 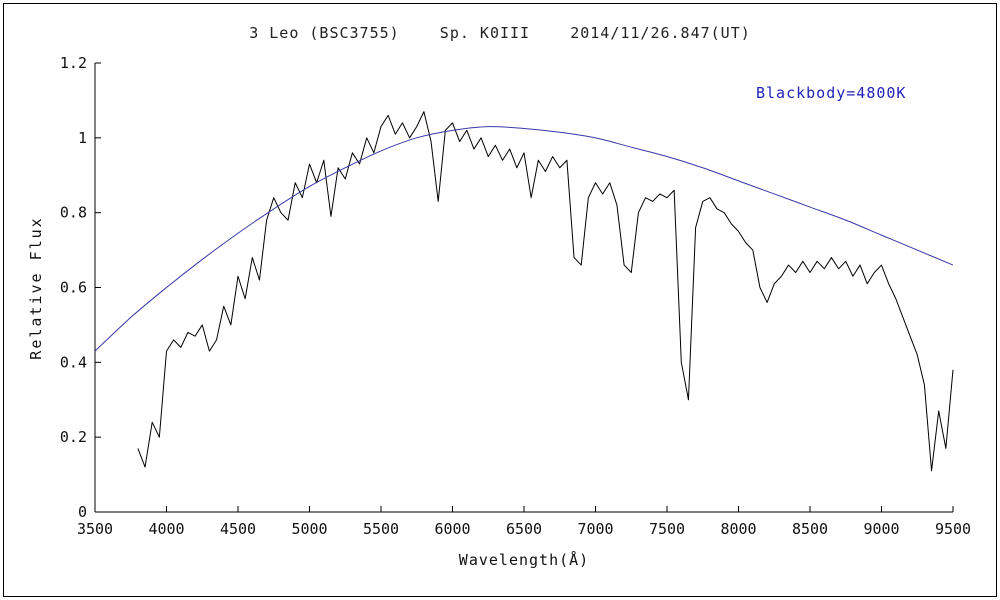 What do you see at coordinates (73, 213) in the screenshot?
I see `y-tick-label: 0.8` at bounding box center [73, 213].